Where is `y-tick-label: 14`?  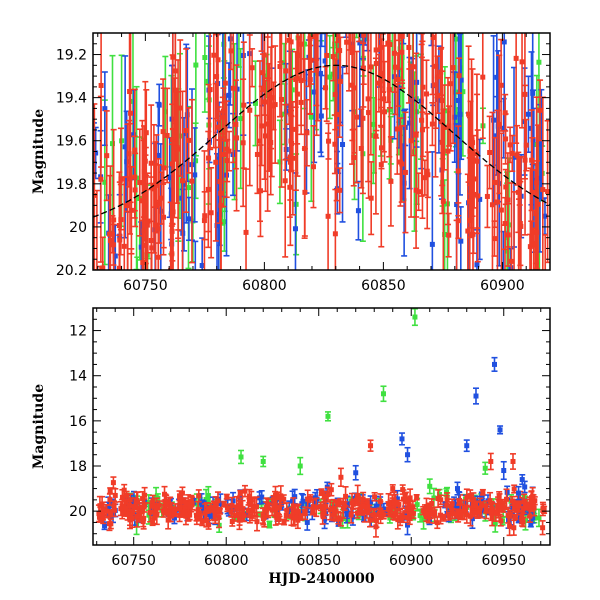
y-tick-label: 14 is located at coordinates (78, 377).